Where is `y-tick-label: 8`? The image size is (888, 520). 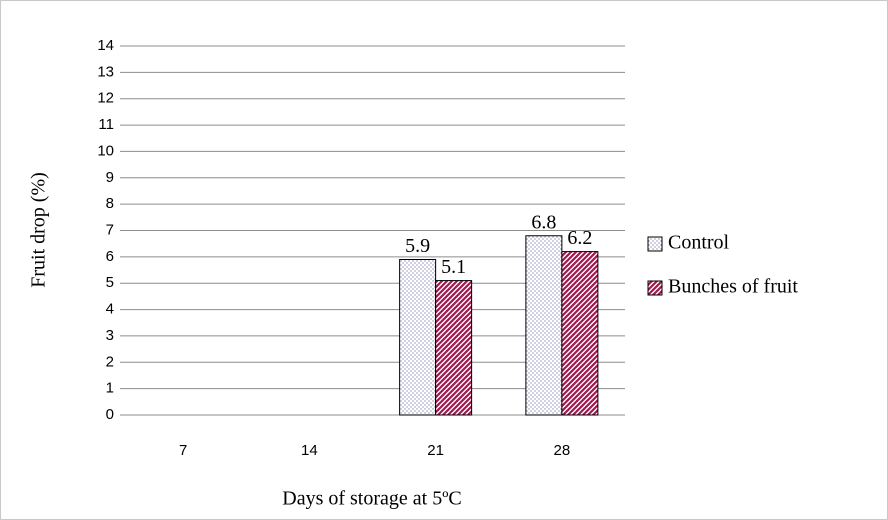
y-tick-label: 8 is located at coordinates (110, 203).